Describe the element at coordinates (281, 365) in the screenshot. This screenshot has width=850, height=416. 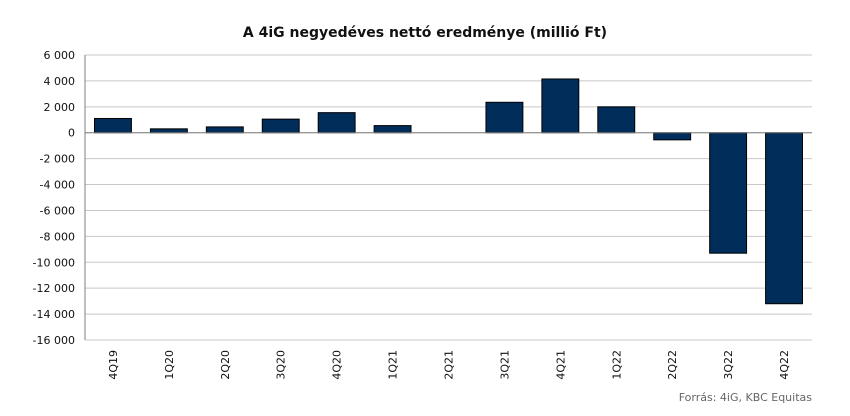
I see `x-tick-label: 3Q20` at that location.